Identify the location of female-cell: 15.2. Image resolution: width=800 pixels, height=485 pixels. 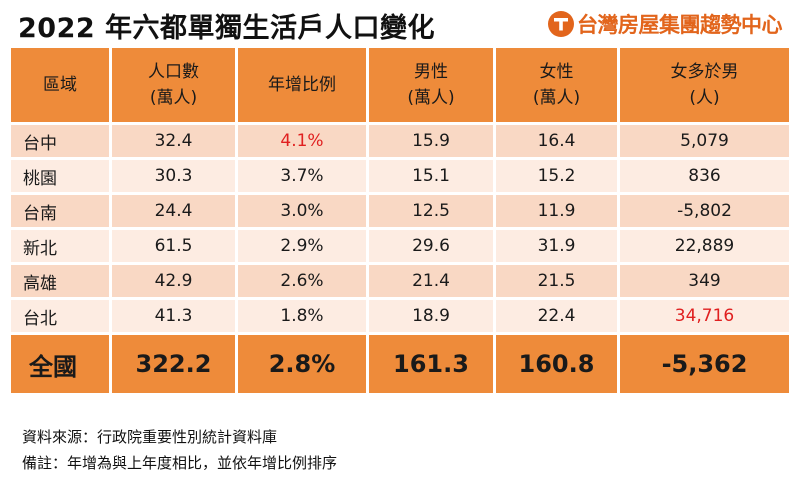
(558, 177).